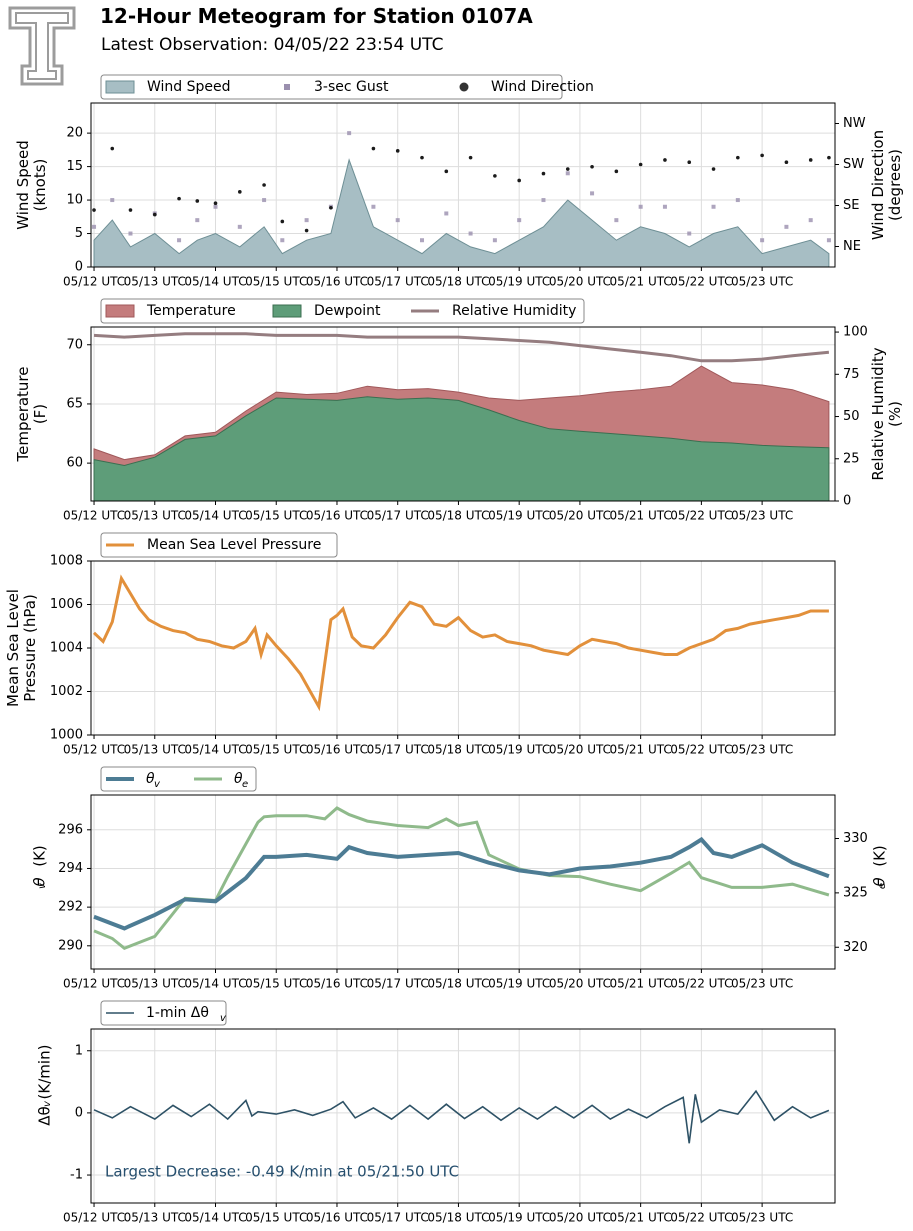 The height and width of the screenshot is (1231, 913). I want to click on panel-temp-frame, so click(463, 414).